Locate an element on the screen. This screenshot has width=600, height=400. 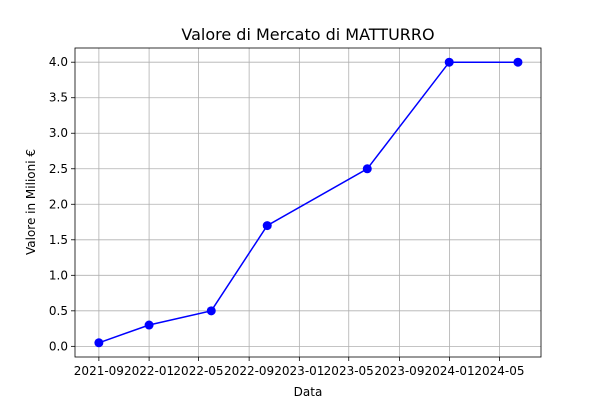
y-tick-label: 1.5 is located at coordinates (58, 240).